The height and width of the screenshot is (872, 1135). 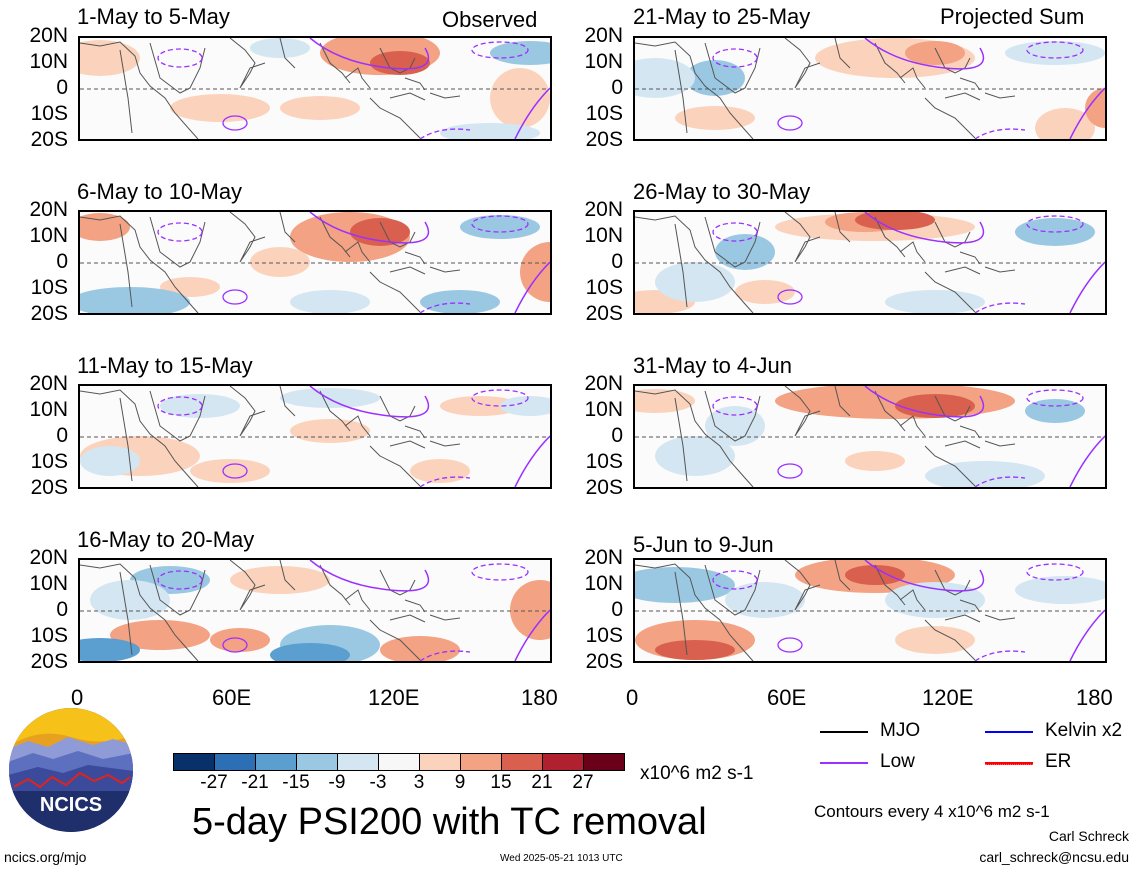 What do you see at coordinates (932, 811) in the screenshot?
I see `contour-note: Contours every 4 x10^6 m2 s-1` at bounding box center [932, 811].